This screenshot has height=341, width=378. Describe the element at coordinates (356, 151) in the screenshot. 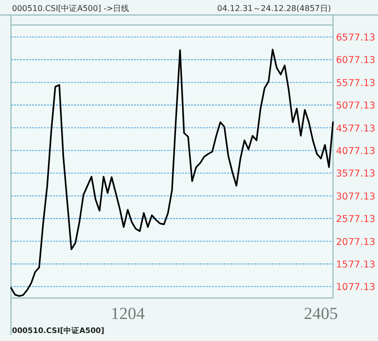

I see `y-tick-label: 4077.13` at that location.